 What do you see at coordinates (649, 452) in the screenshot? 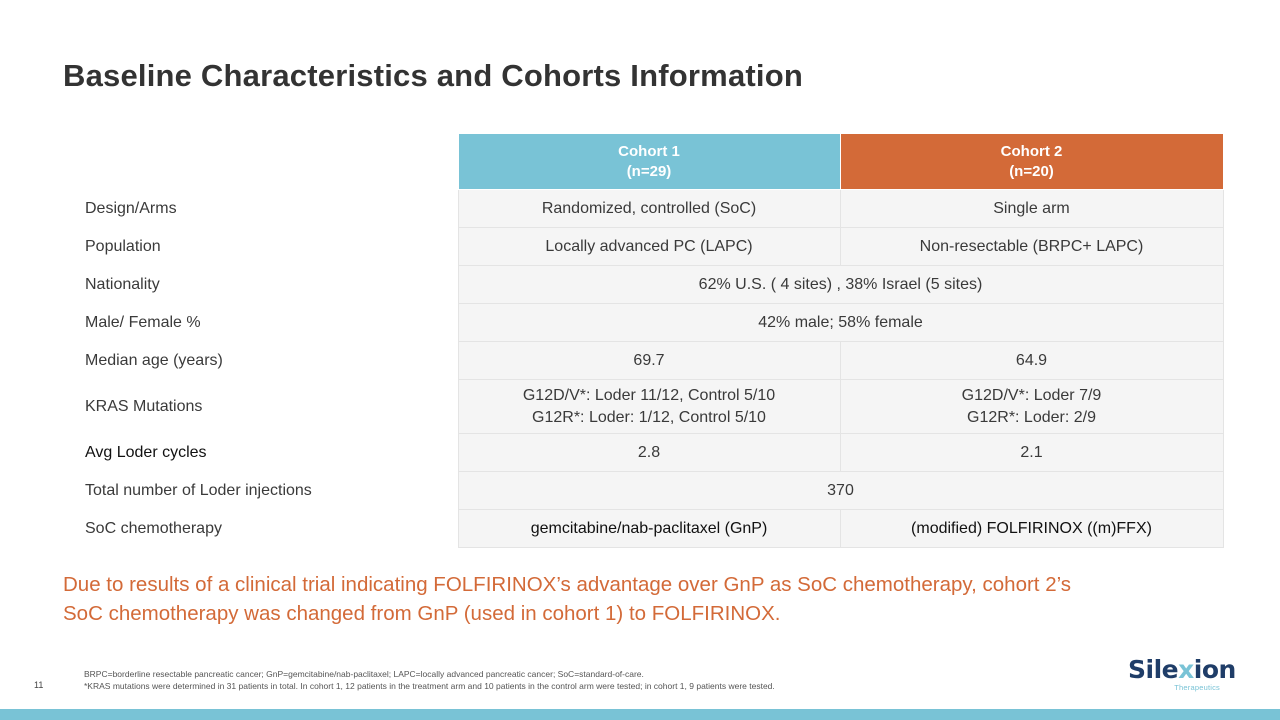
I see `cell-cycles-cohort-1: 2.8` at bounding box center [649, 452].